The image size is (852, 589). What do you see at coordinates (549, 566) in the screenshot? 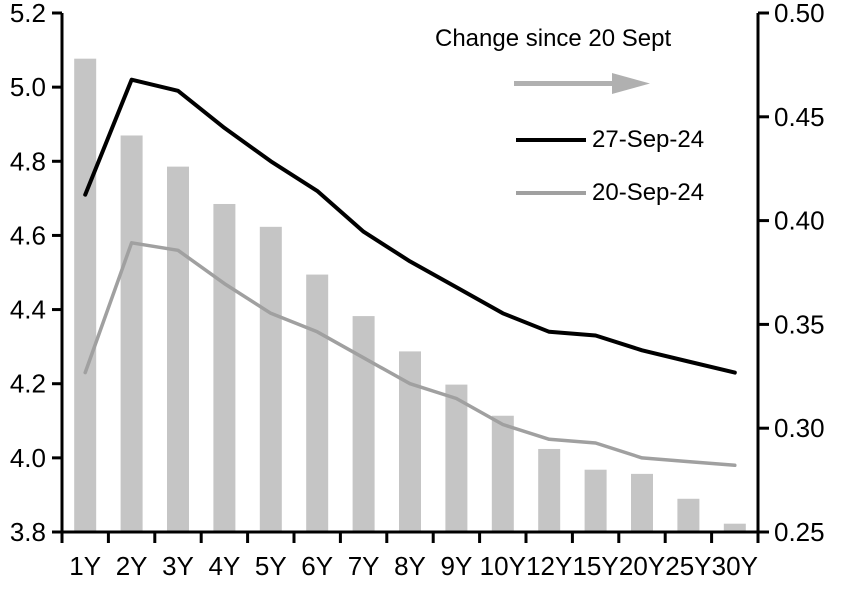
I see `x-axis-label-12Y: 12Y` at bounding box center [549, 566].